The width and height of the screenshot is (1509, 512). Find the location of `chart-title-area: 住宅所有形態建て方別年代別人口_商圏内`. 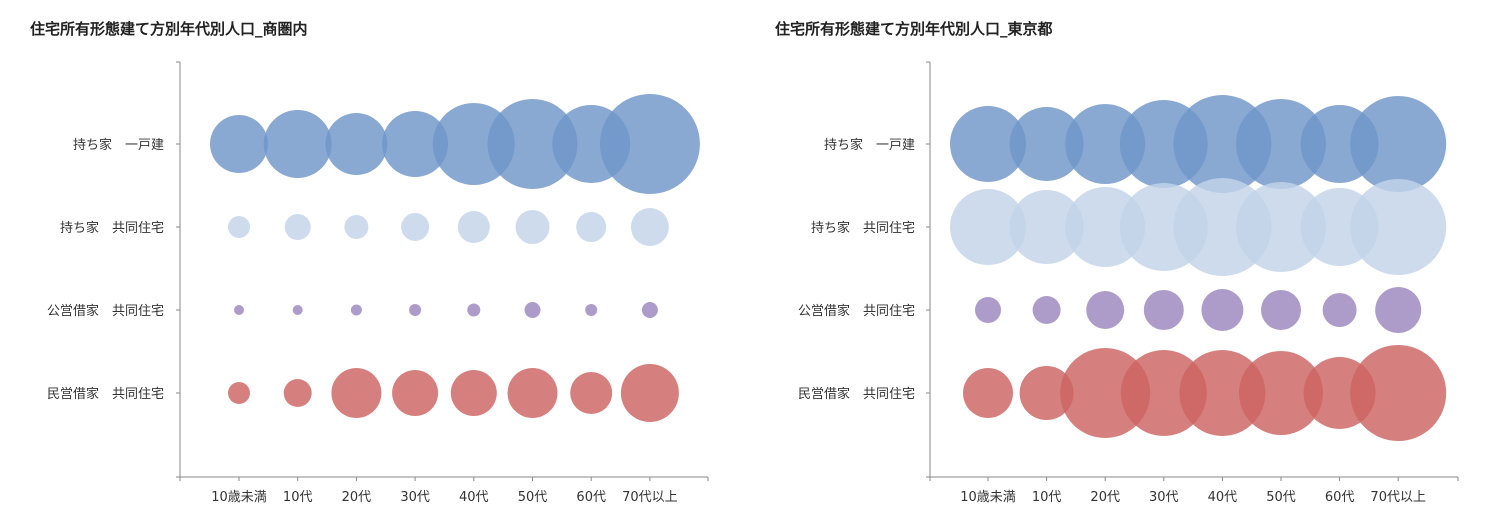

chart-title-area: 住宅所有形態建て方別年代別人口_商圏内 is located at coordinates (169, 29).